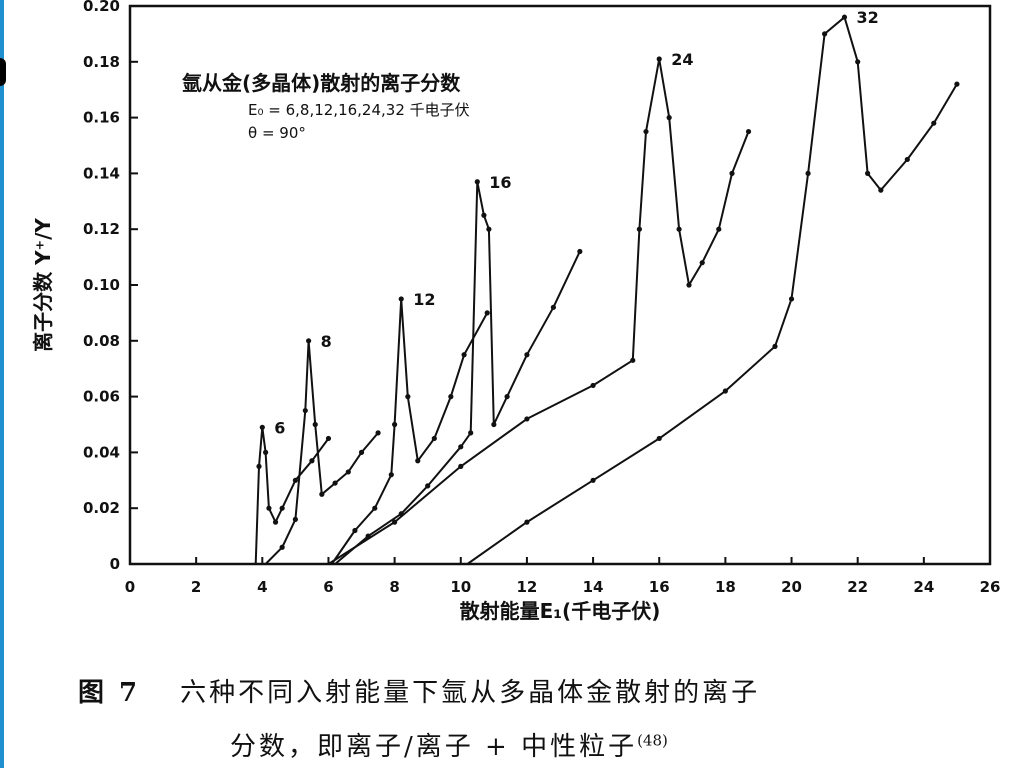  I want to click on x-tick-label: 10, so click(460, 587).